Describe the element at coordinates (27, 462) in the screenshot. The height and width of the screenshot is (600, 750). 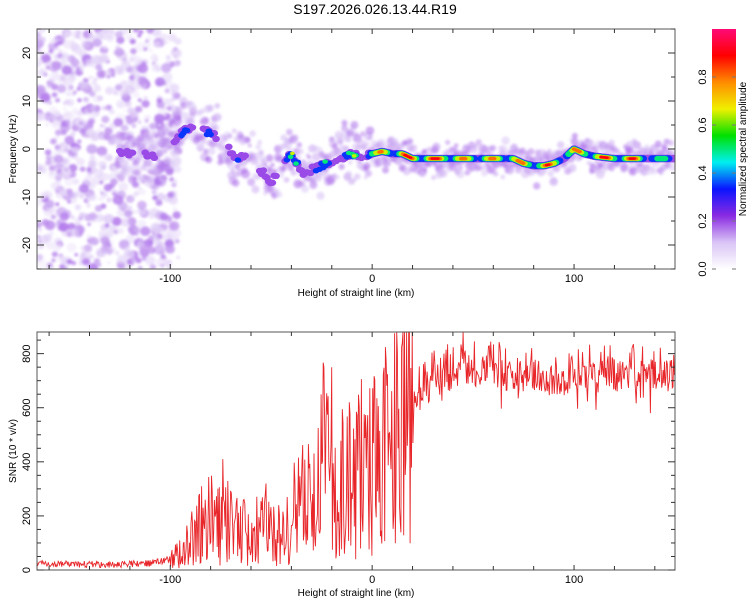
I see `y-tick-label: 400` at that location.